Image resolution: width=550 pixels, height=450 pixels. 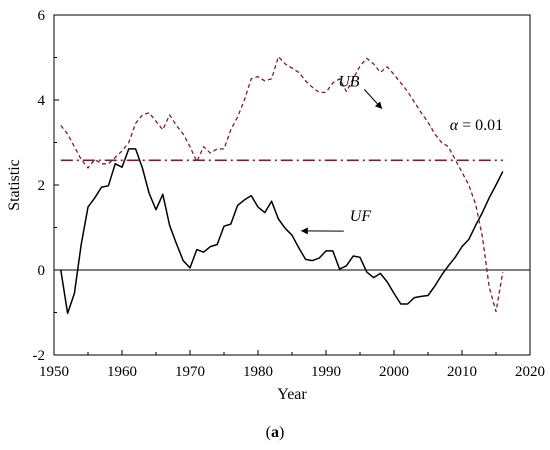 What do you see at coordinates (480, 125) in the screenshot?
I see `annotation-alpha-value: = 0.01` at bounding box center [480, 125].